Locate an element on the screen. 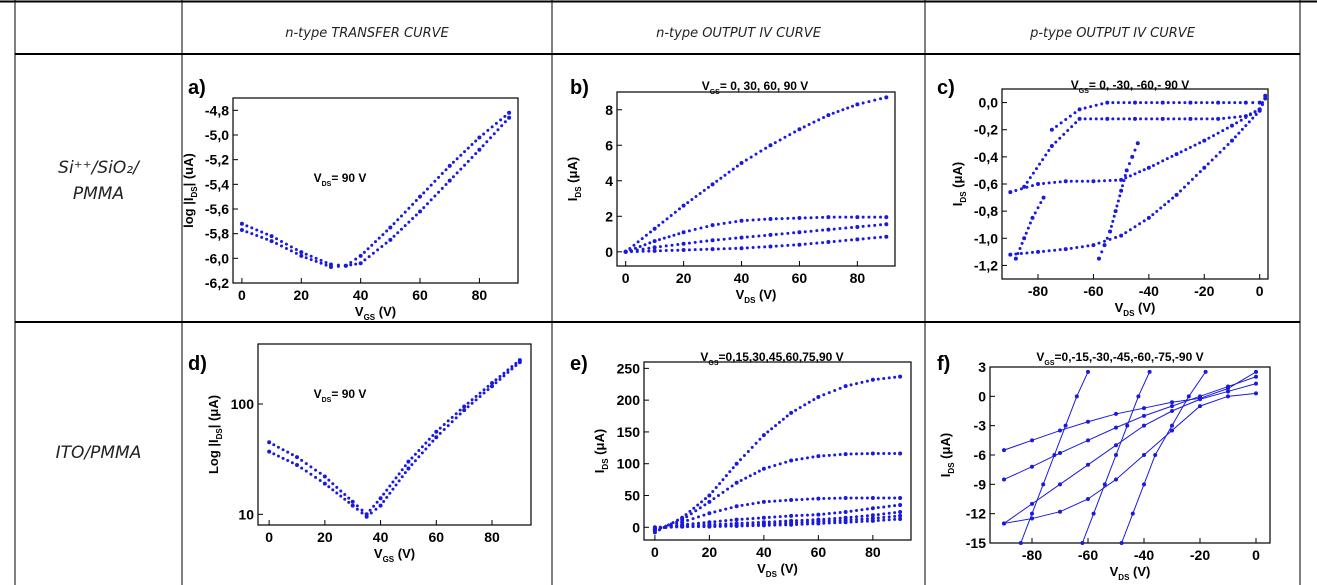  y-tick-label: 50 is located at coordinates (632, 496).